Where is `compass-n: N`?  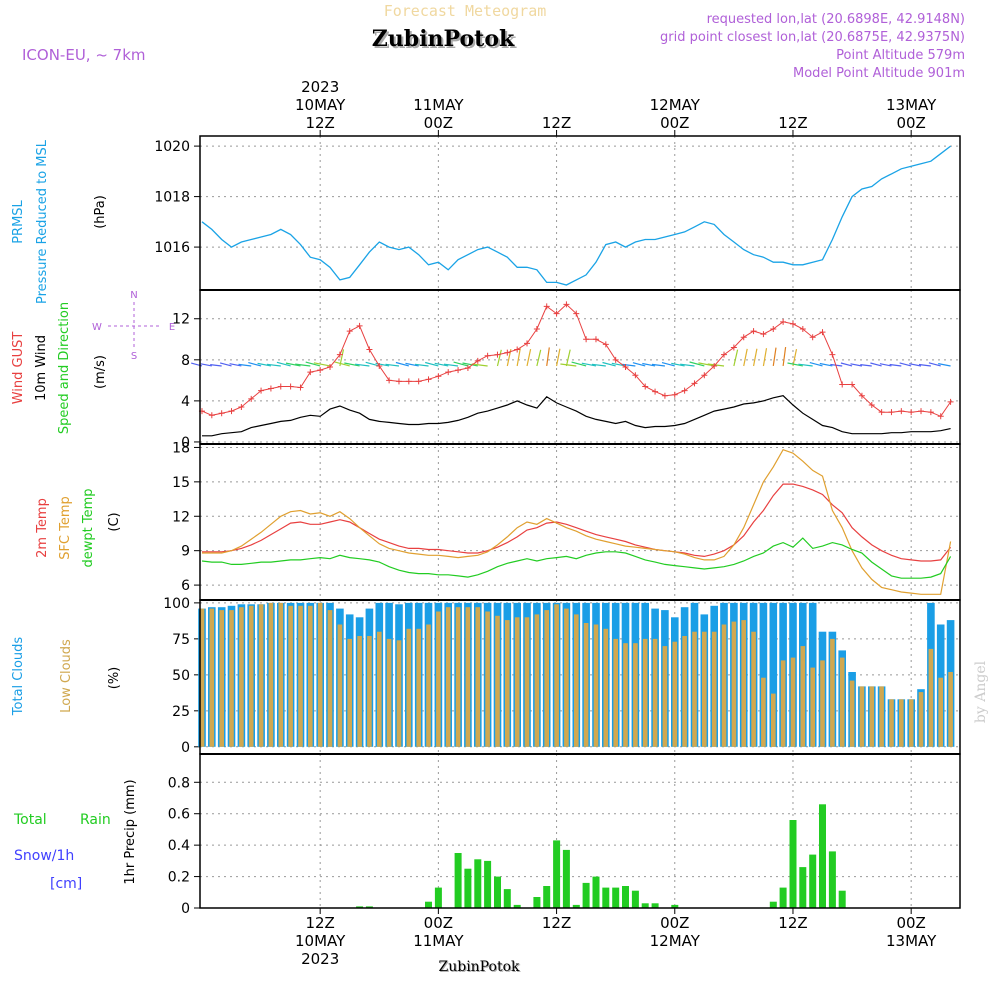
compass-n: N is located at coordinates (133, 295).